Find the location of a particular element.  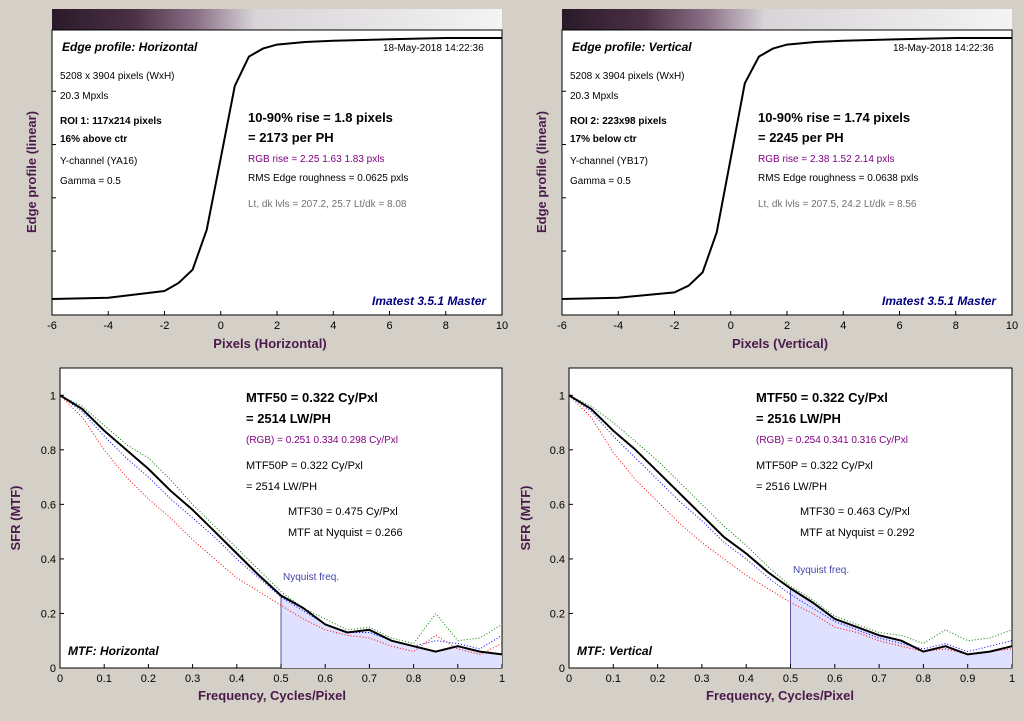

edge-info-size: 5208 x 3904 pixels (WxH) is located at coordinates (627, 76).